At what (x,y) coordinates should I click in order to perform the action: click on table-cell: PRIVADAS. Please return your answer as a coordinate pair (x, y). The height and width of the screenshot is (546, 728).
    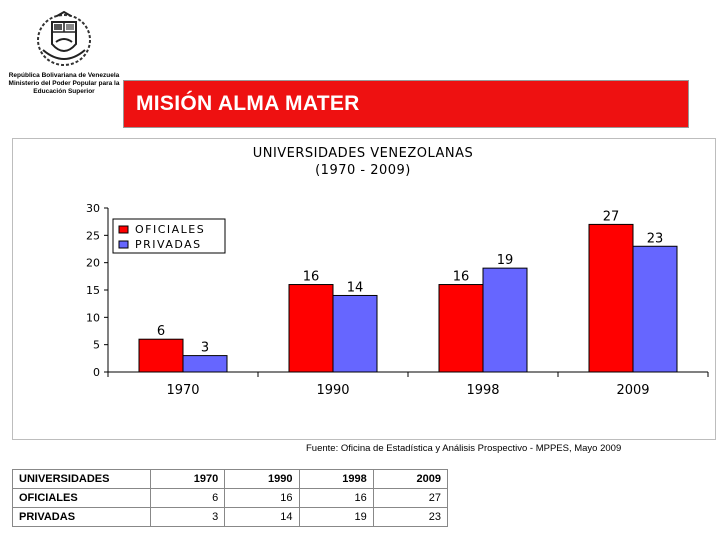
    Looking at the image, I should click on (81, 517).